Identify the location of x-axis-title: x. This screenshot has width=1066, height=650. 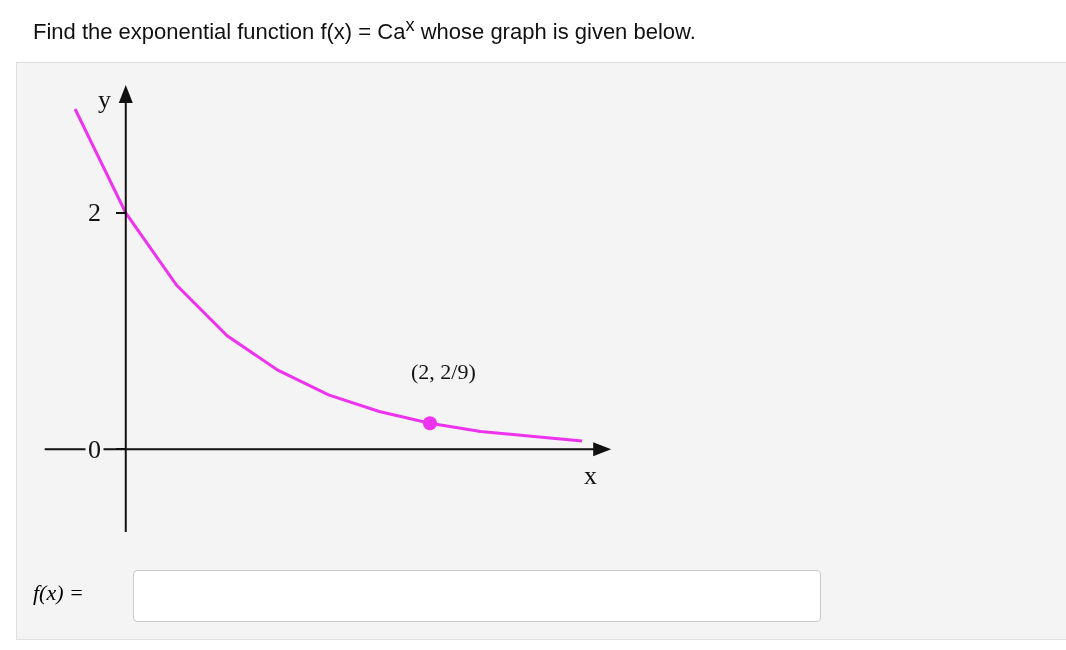
(590, 475).